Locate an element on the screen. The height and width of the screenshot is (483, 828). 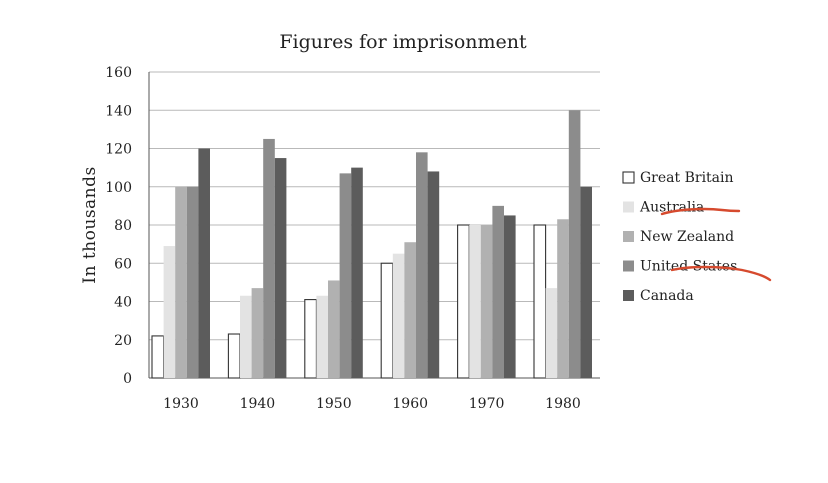
y-axis-ticks: 0 20 40 60 80 100 120 140 160 is located at coordinates (118, 226).